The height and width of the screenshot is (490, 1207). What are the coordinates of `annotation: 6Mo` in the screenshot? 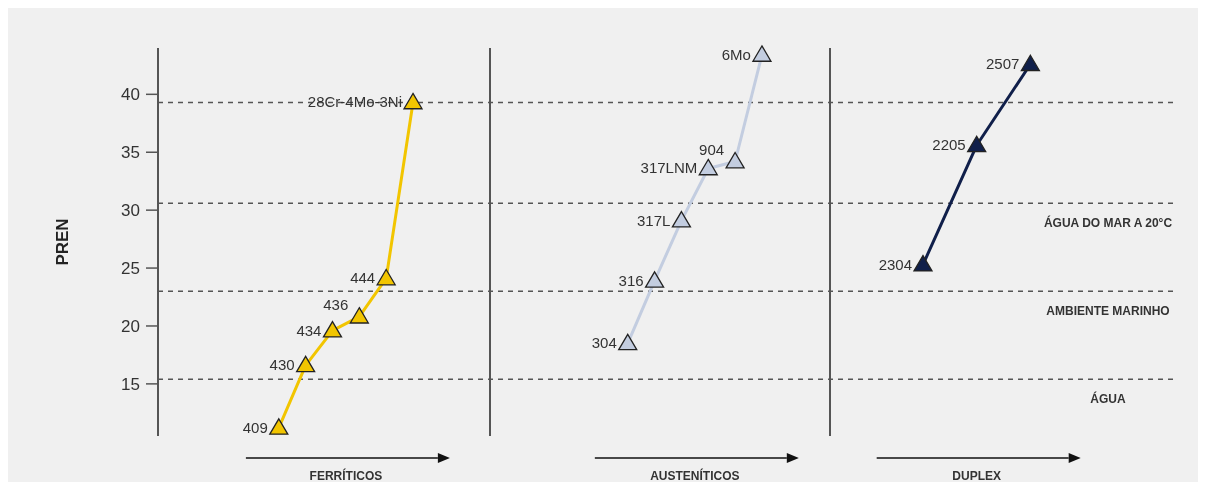 It's located at (736, 54).